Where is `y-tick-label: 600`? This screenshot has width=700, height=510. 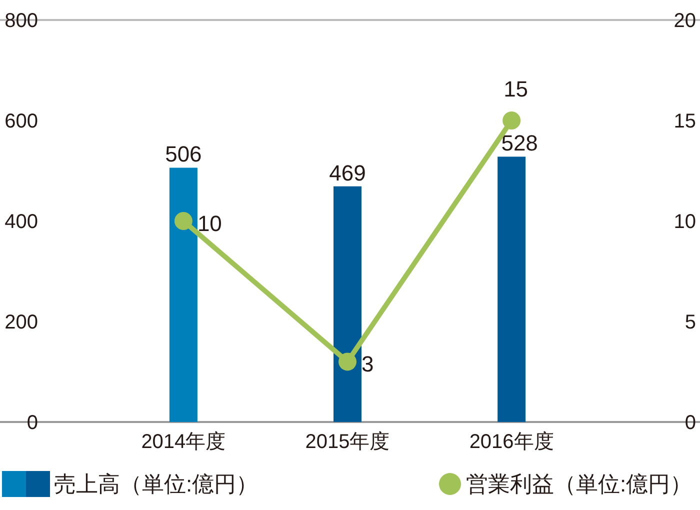 y-tick-label: 600 is located at coordinates (21, 121).